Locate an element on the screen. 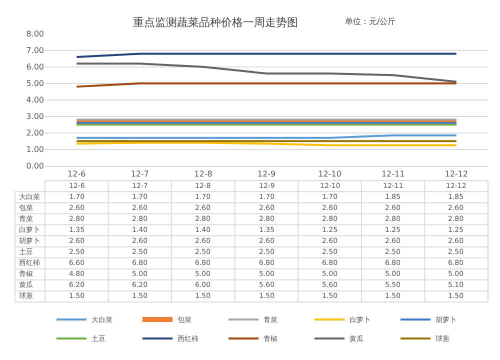 The width and height of the screenshot is (500, 360). y-tick-label: 8.00 is located at coordinates (35, 34).